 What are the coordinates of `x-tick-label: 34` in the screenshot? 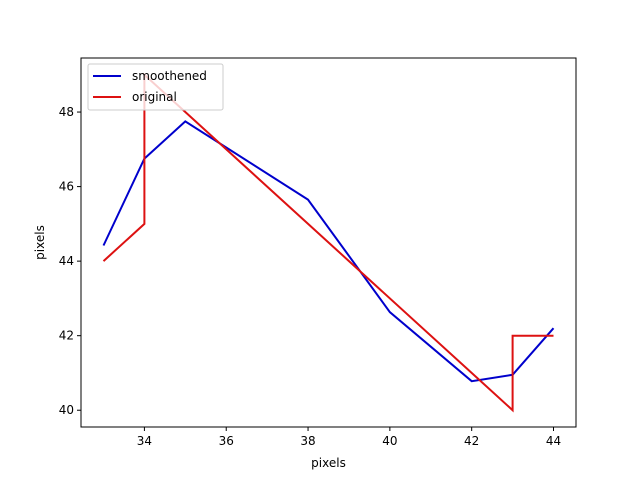 It's located at (144, 441).